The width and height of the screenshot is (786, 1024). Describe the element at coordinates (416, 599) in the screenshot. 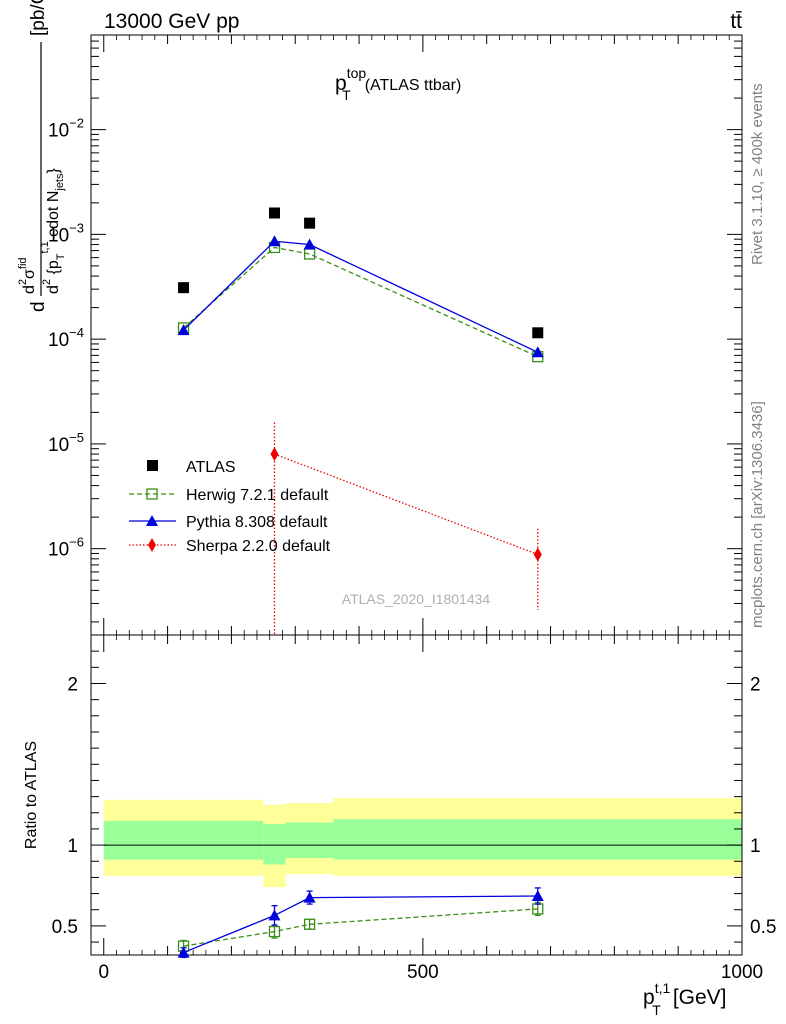

I see `watermark: ATLAS_2020_I1801434` at that location.